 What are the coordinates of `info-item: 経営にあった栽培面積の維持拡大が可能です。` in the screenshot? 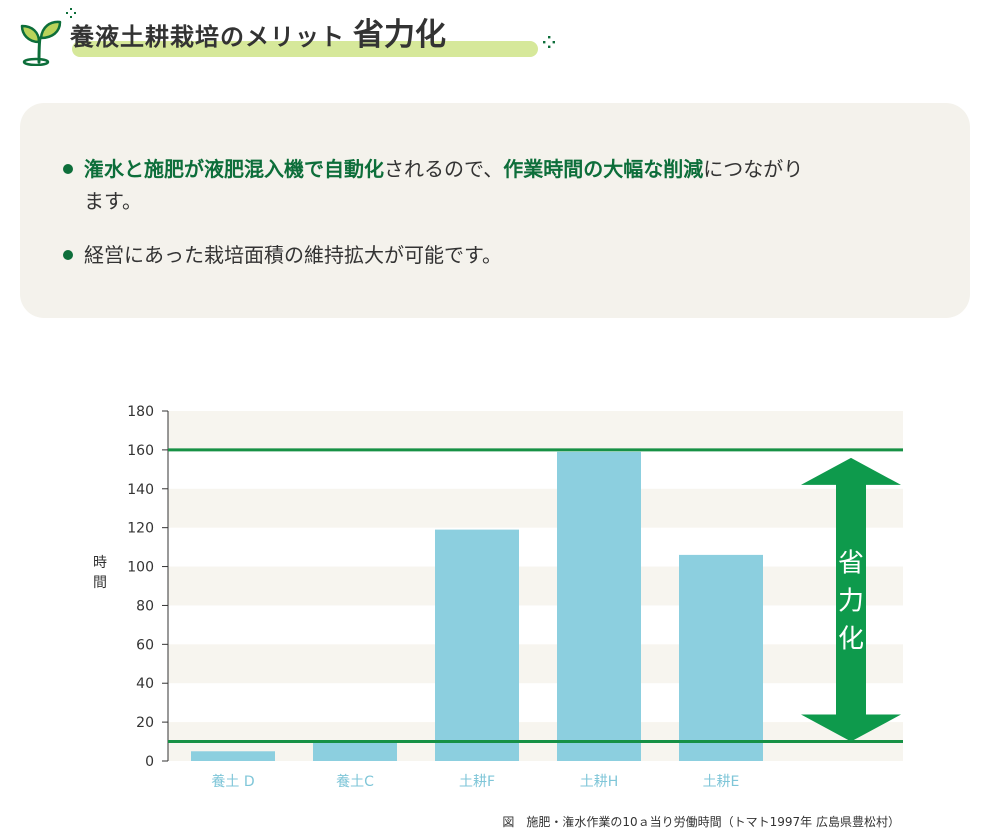 It's located at (440, 255).